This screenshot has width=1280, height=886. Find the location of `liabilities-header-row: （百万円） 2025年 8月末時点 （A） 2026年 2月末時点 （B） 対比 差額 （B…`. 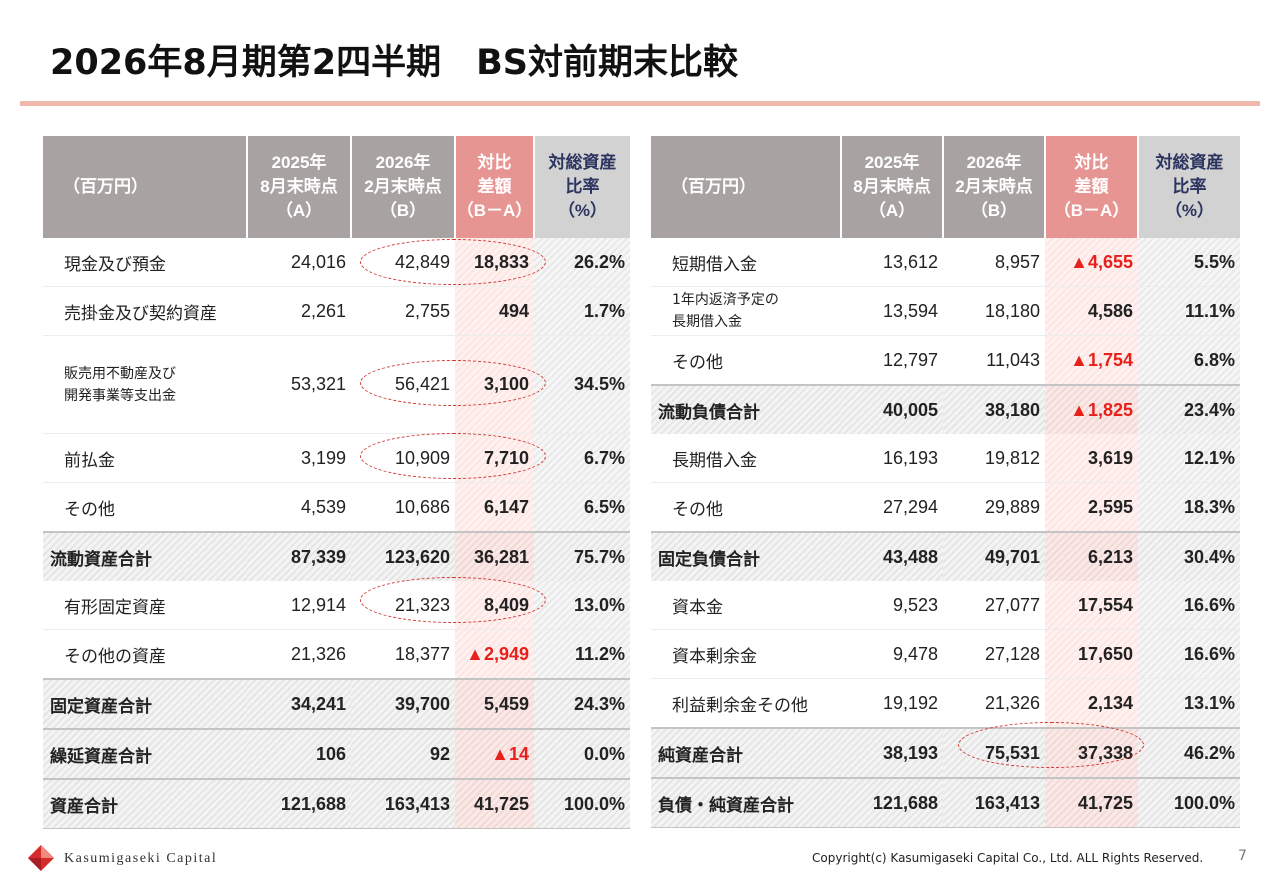

liabilities-header-row: （百万円） 2025年 8月末時点 （A） 2026年 2月末時点 （B） 対比 差額 （B… is located at coordinates (945, 187).